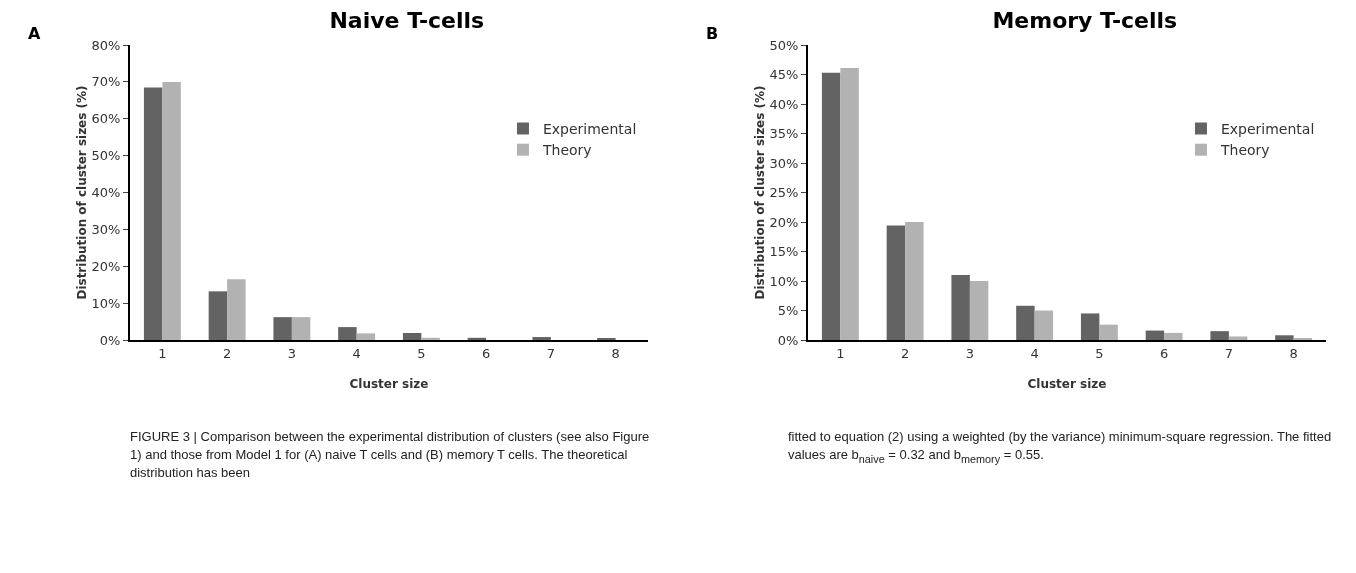  Describe the element at coordinates (407, 20) in the screenshot. I see `chart-title: Naive T-cells` at that location.